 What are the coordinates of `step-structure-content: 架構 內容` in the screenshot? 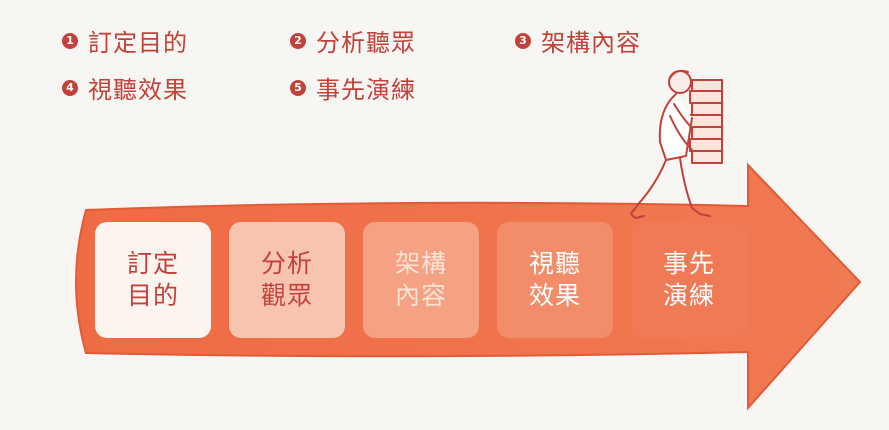 It's located at (421, 280).